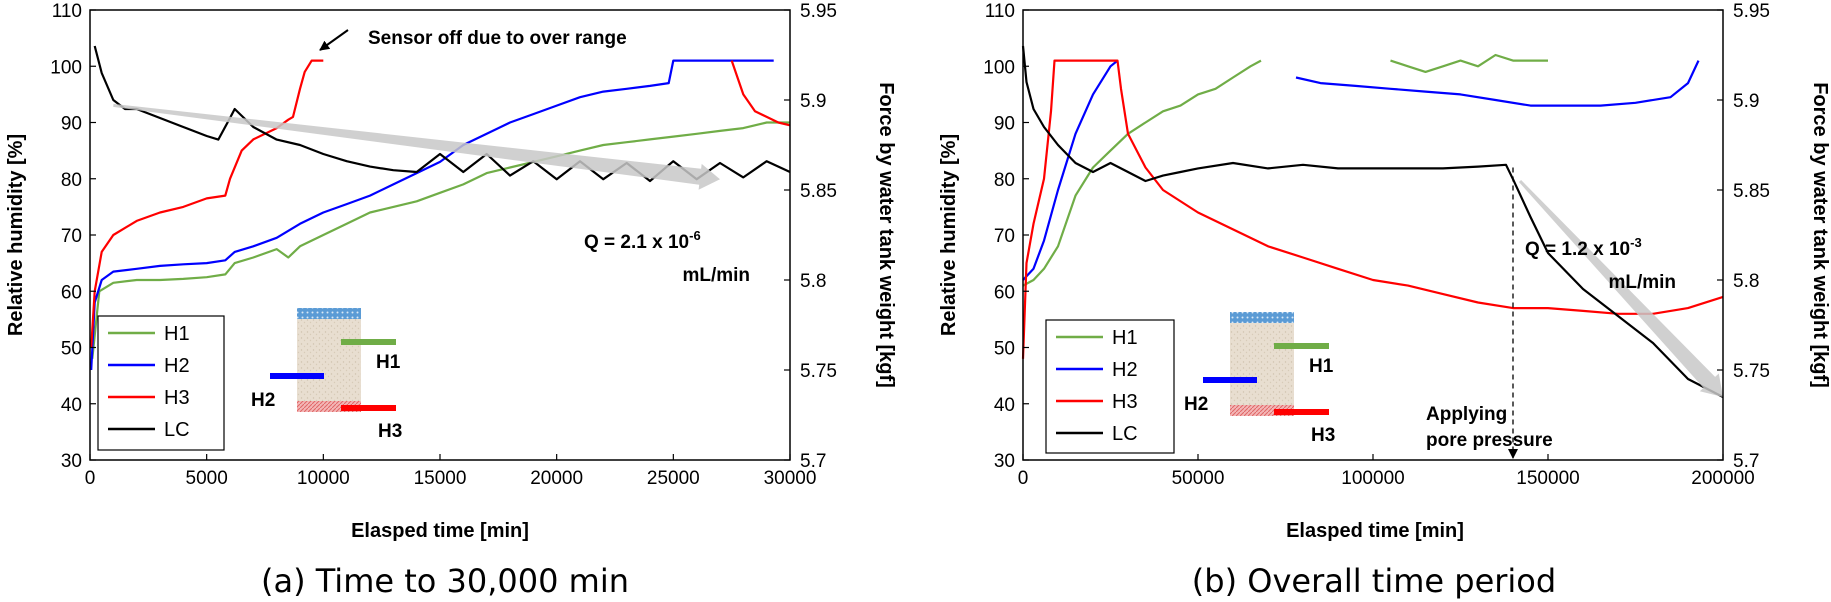  I want to click on panel-b-legend-box, so click(1110, 386).